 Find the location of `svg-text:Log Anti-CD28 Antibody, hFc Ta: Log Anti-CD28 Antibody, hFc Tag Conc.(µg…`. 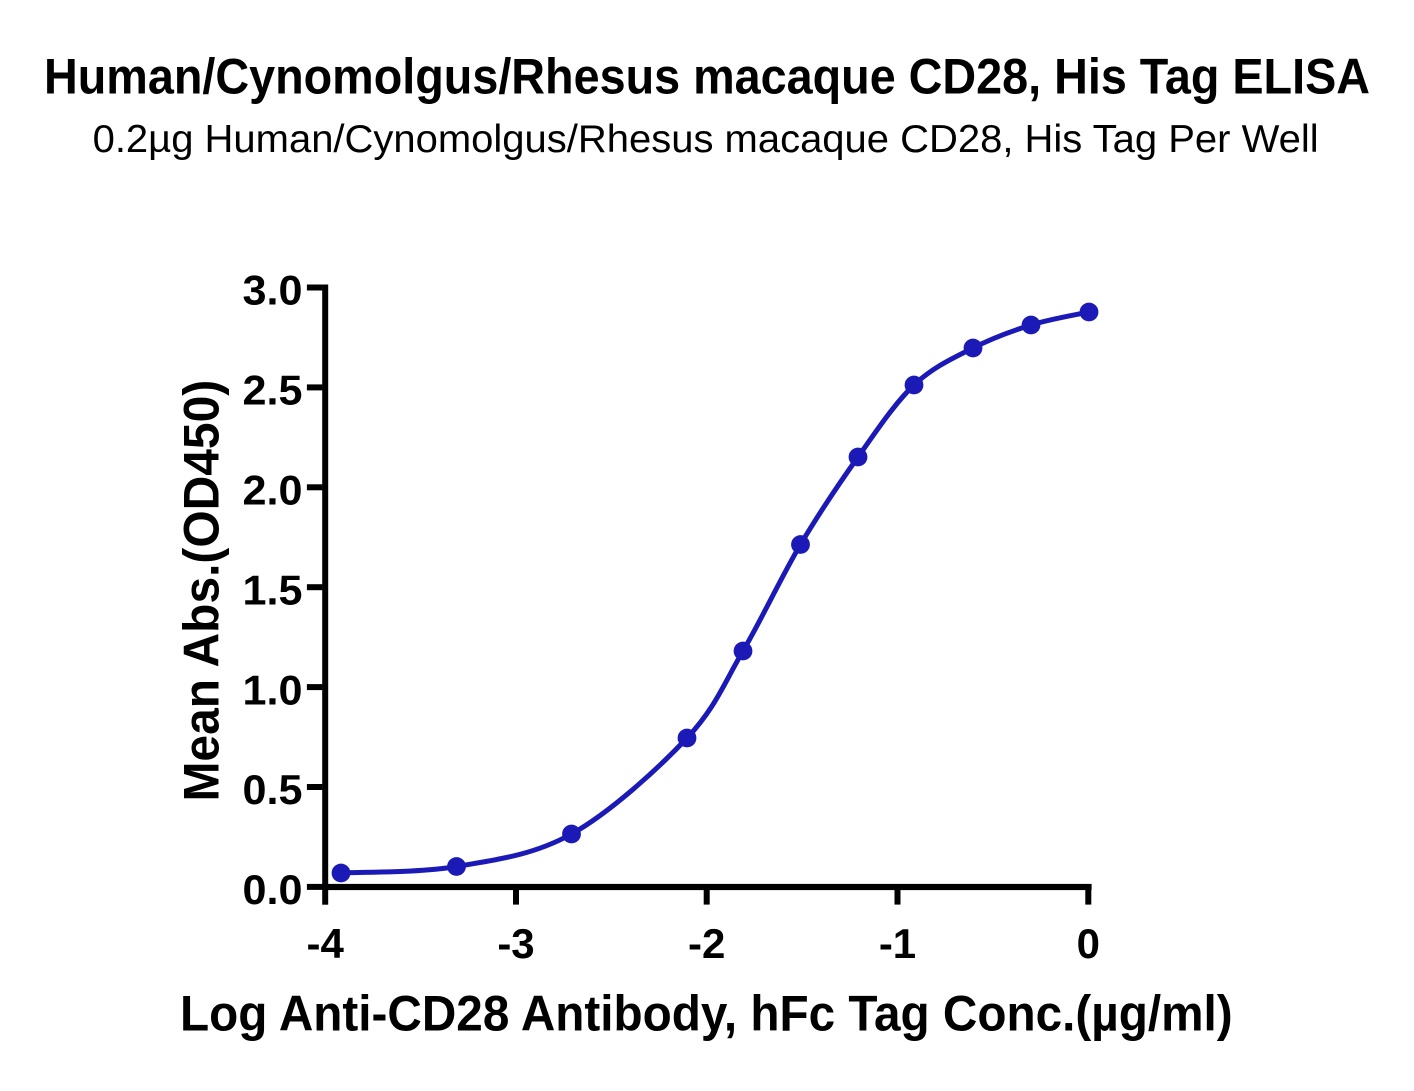

svg-text:Log Anti-CD28 Antibody, hFc Ta: Log Anti-CD28 Antibody, hFc Tag Conc.(µg… is located at coordinates (706, 1014).